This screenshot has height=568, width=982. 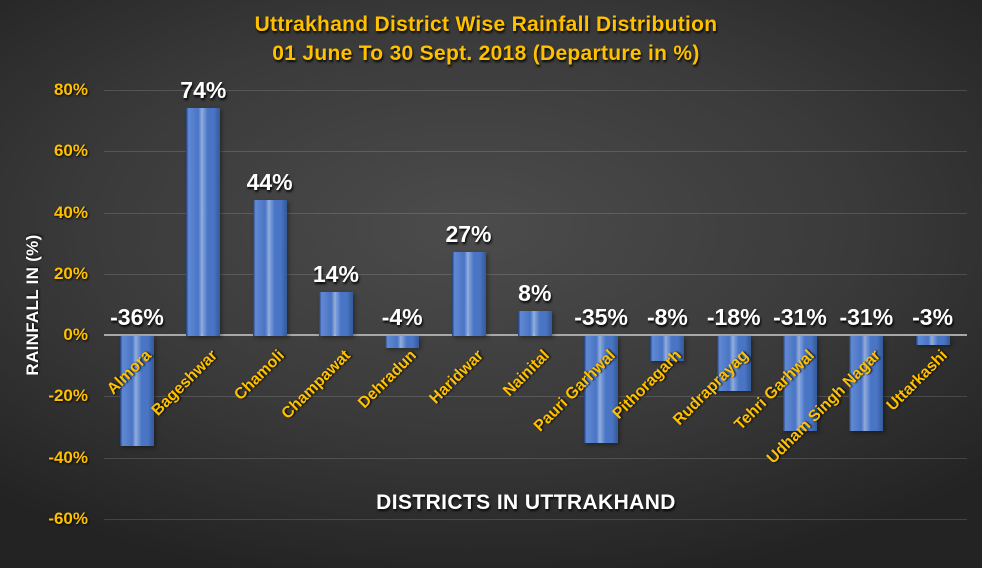 I want to click on bar-nainital, so click(x=534, y=323).